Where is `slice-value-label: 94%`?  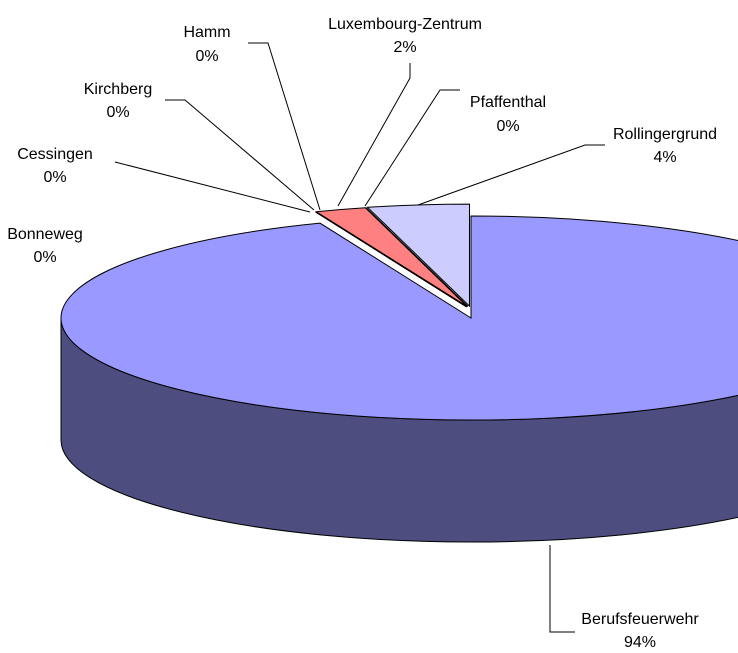 slice-value-label: 94% is located at coordinates (640, 642).